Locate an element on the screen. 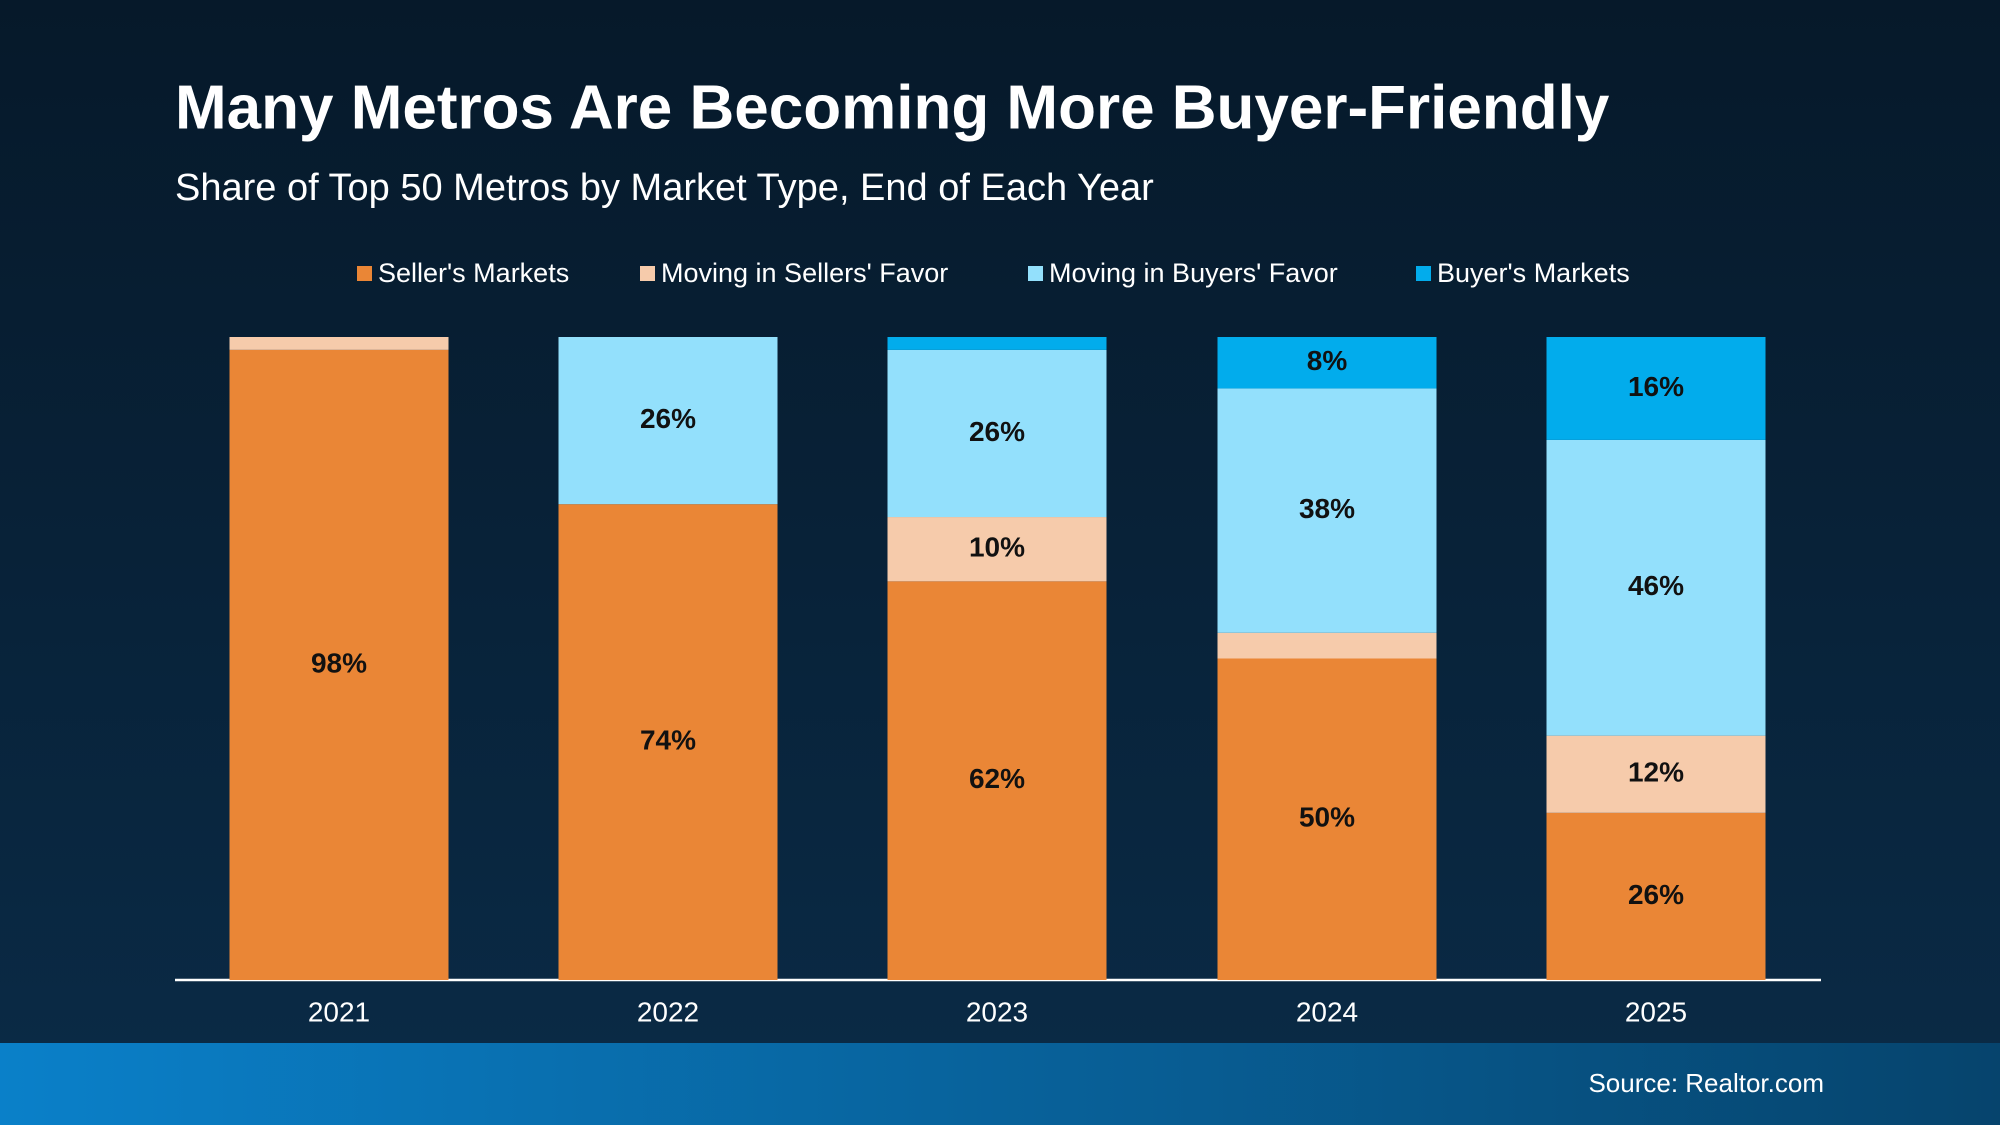 Image resolution: width=2000 pixels, height=1125 pixels. footer-band is located at coordinates (1000, 1084).